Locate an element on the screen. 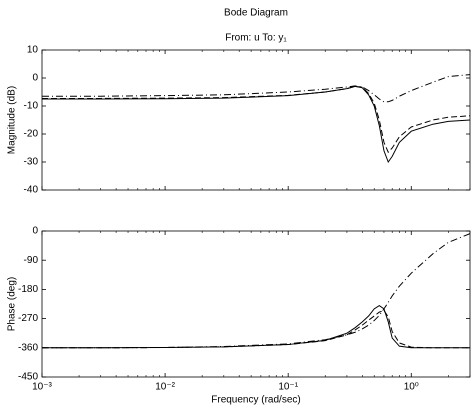 The image size is (474, 409). y-tick-label: -30 is located at coordinates (31, 162).